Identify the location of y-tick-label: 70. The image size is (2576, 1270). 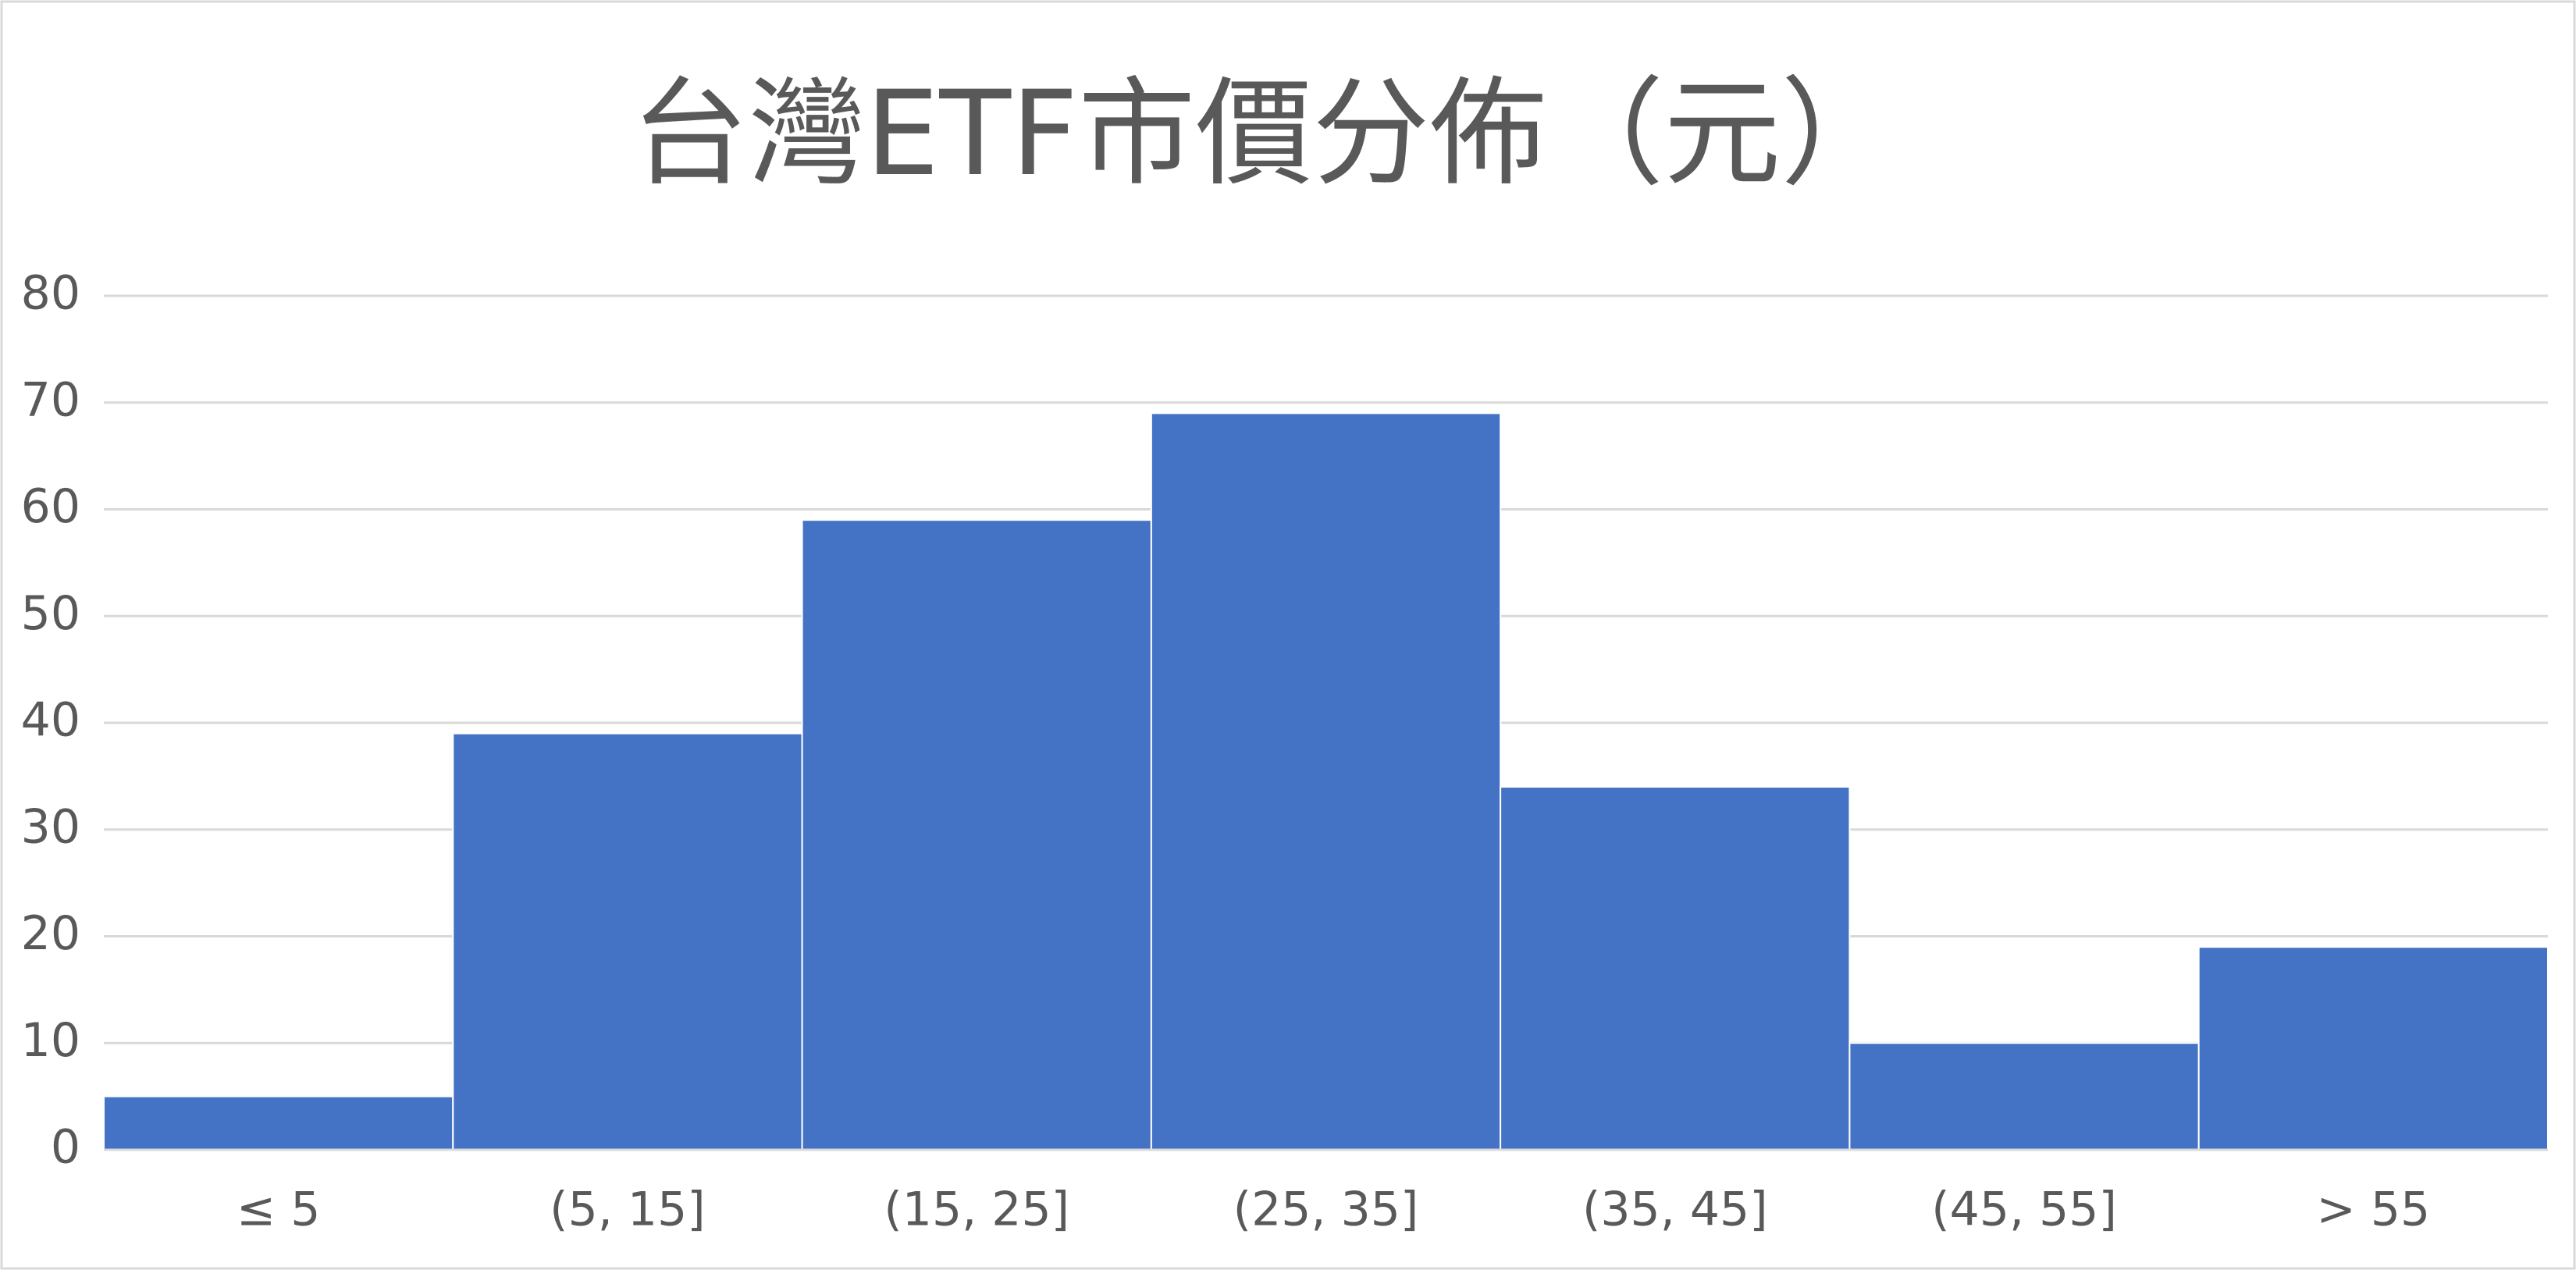
(51, 399).